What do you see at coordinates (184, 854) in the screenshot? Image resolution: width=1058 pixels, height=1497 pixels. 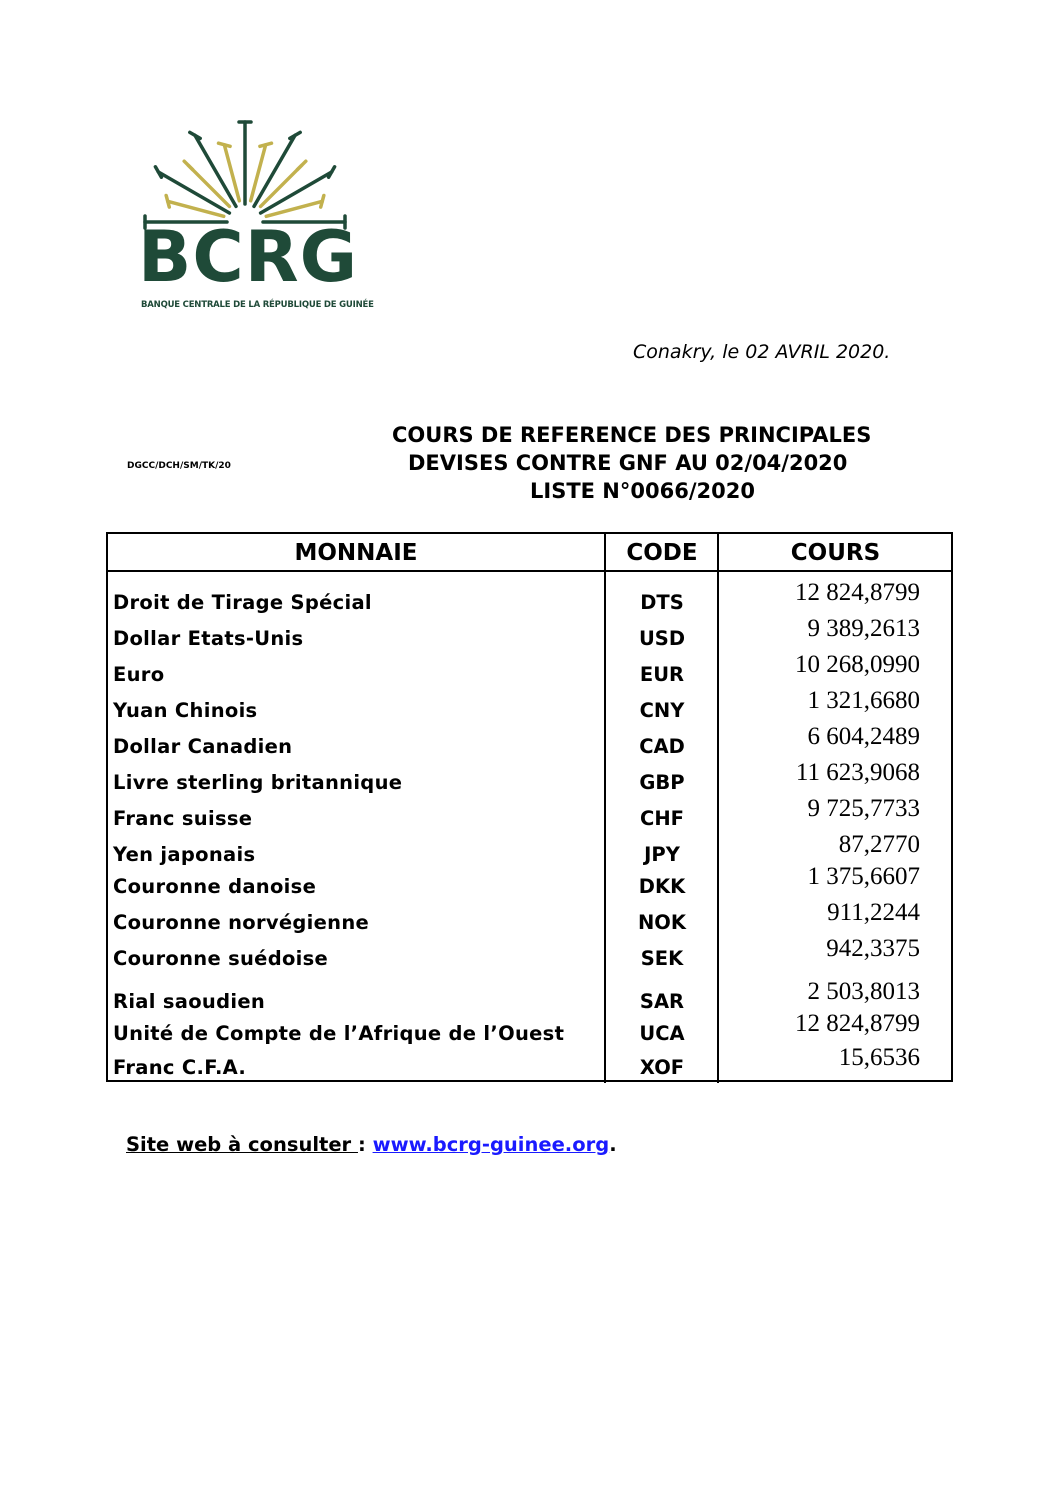 I see `currency-name: Yen japonais` at bounding box center [184, 854].